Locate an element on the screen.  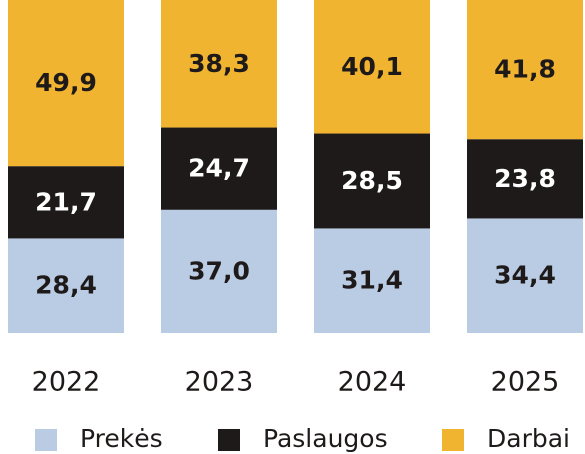
legend-label: Paslaugos is located at coordinates (325, 438).